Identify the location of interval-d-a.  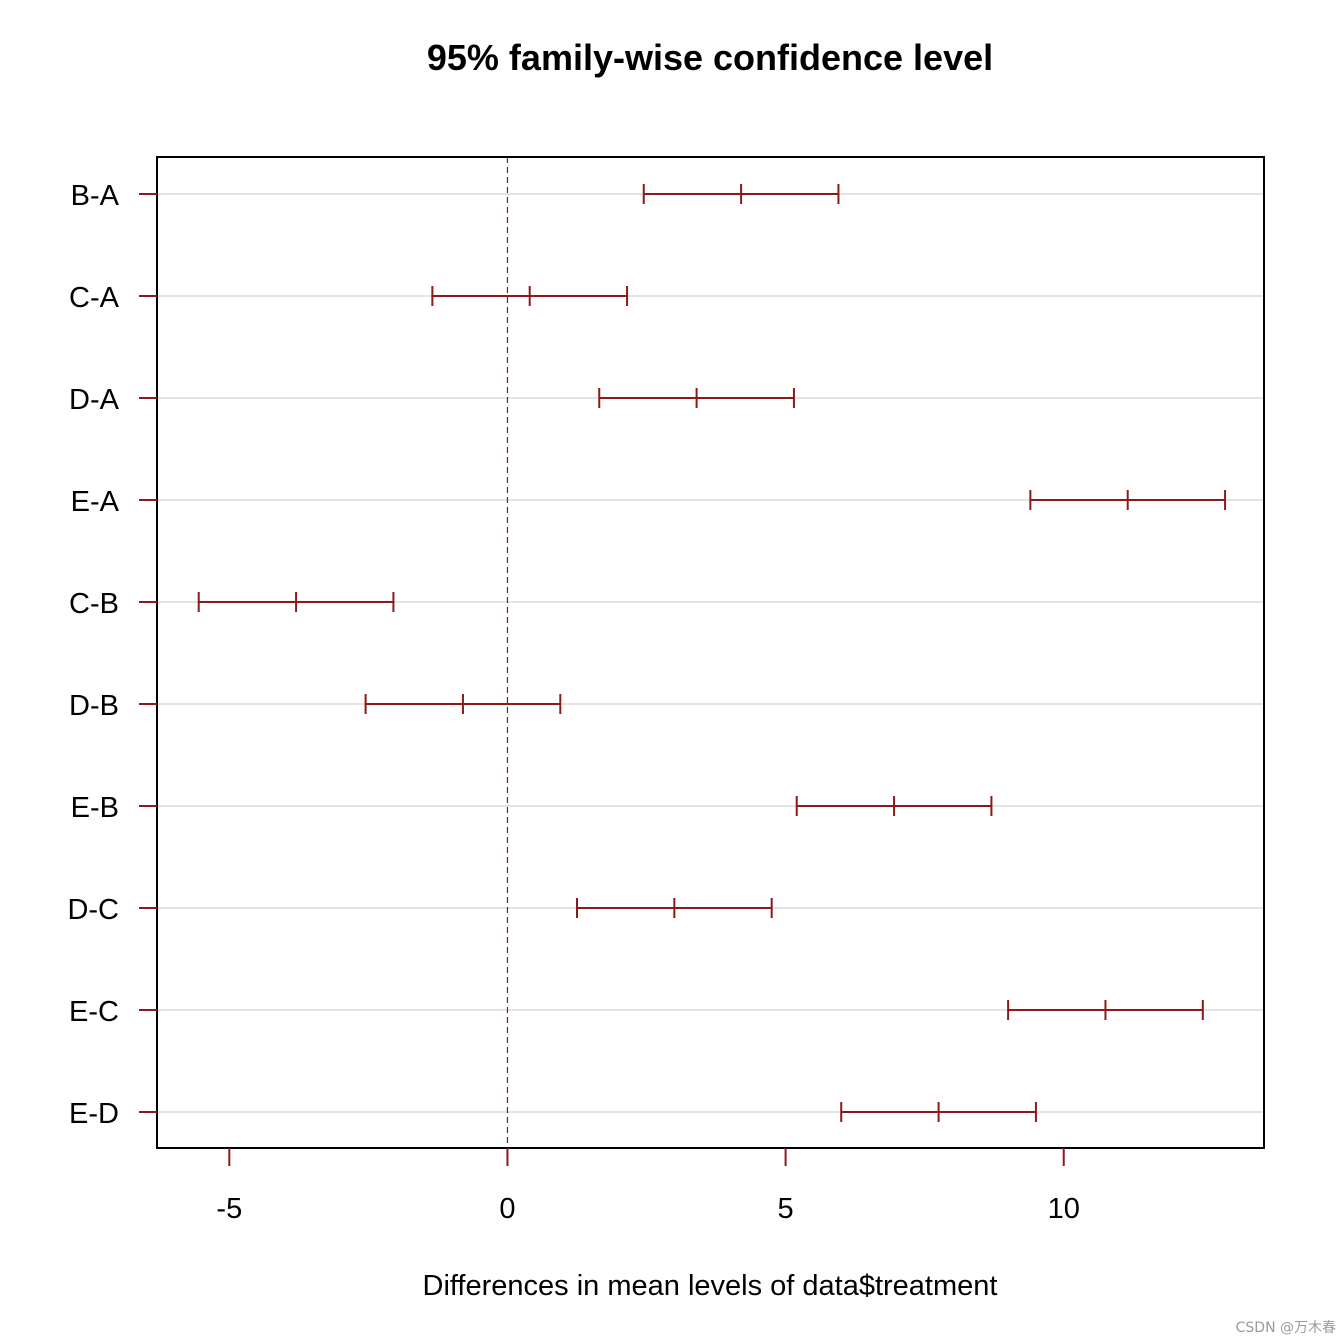
(696, 398).